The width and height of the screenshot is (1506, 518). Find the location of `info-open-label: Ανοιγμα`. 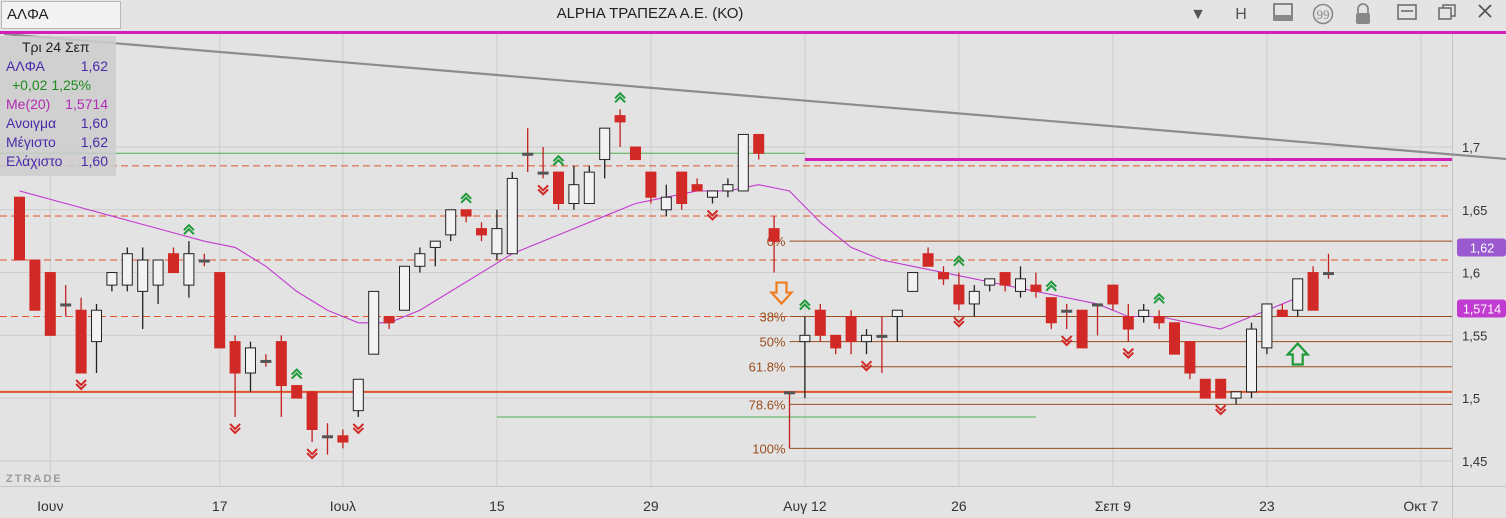

info-open-label: Ανοιγμα is located at coordinates (31, 123).